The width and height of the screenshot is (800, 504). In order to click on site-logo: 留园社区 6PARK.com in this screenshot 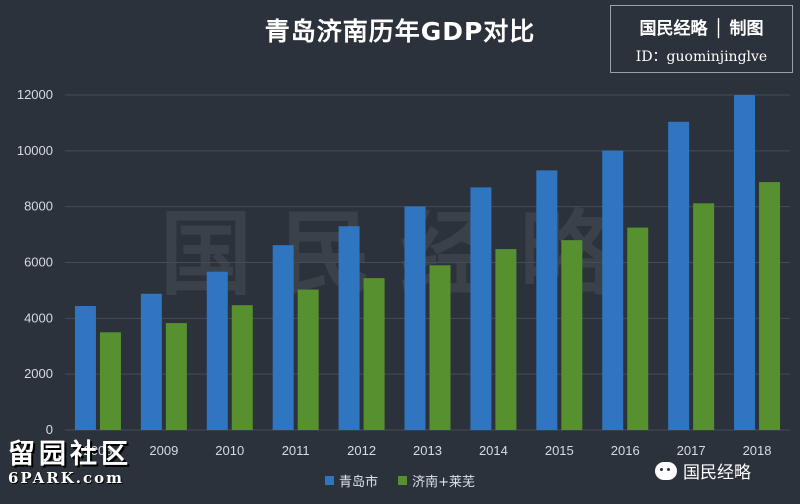, I will do `click(70, 459)`.